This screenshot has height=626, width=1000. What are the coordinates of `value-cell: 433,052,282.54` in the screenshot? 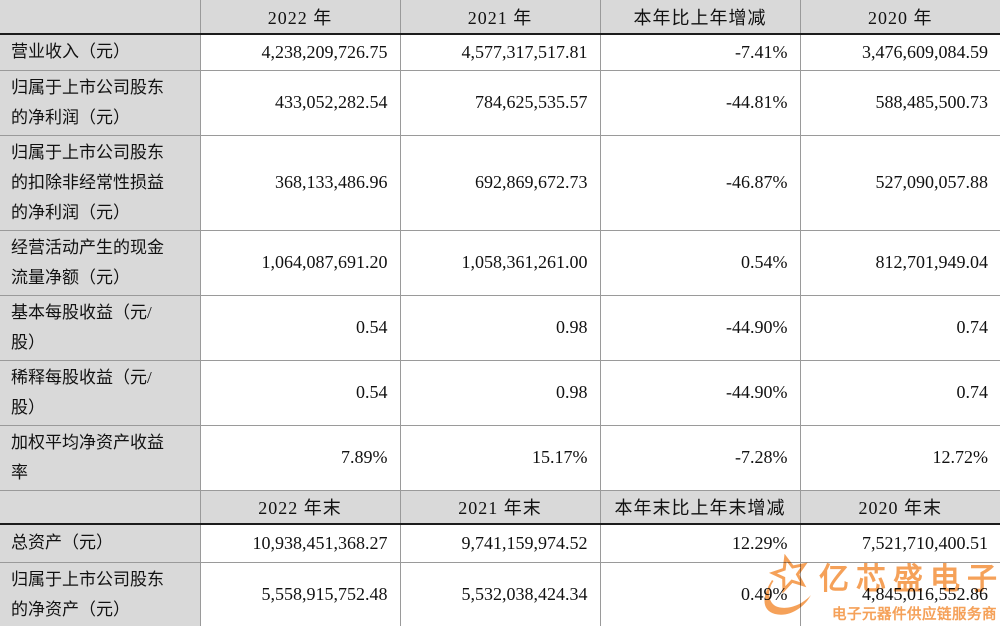 It's located at (299, 103).